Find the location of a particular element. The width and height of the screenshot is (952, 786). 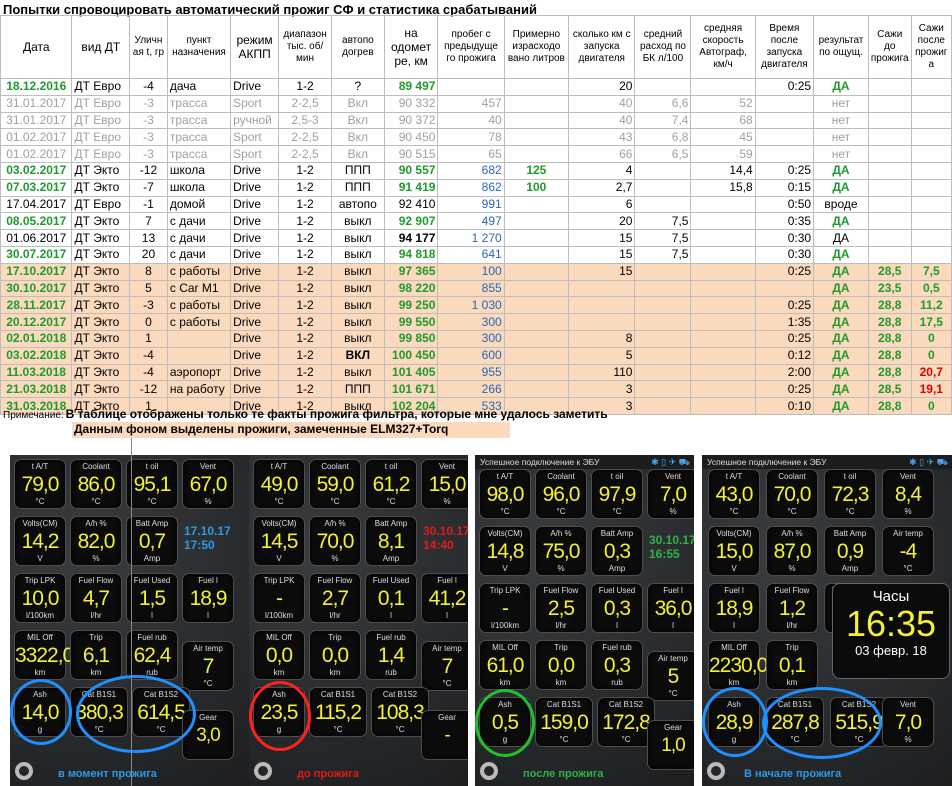

table-cell: 92 410 is located at coordinates (411, 204).